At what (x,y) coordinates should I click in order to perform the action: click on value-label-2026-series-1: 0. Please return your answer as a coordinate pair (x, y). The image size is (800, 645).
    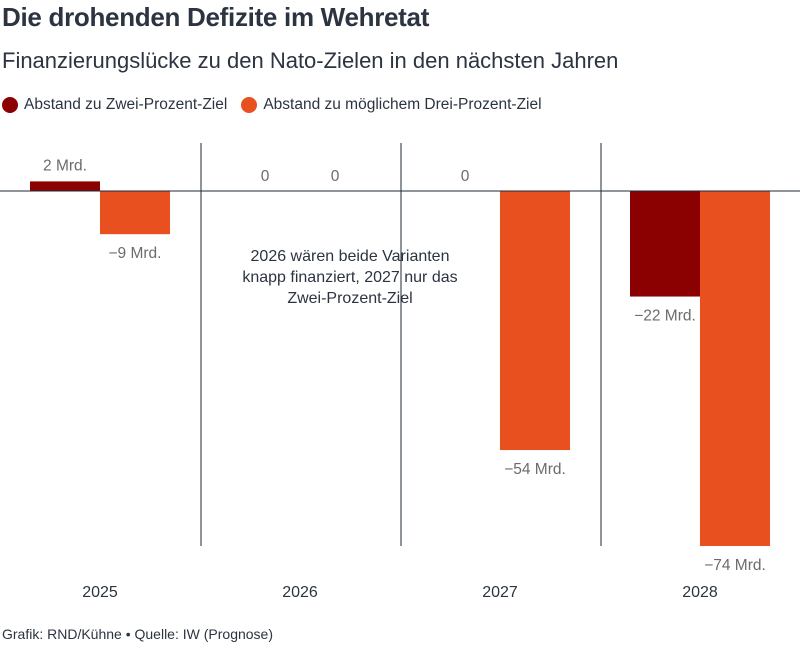
    Looking at the image, I should click on (265, 176).